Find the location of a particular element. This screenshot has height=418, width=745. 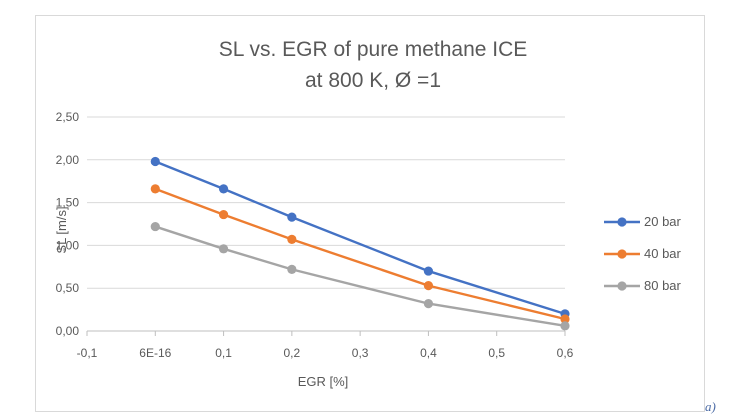

y-tick-label: 0,50 is located at coordinates (68, 288).